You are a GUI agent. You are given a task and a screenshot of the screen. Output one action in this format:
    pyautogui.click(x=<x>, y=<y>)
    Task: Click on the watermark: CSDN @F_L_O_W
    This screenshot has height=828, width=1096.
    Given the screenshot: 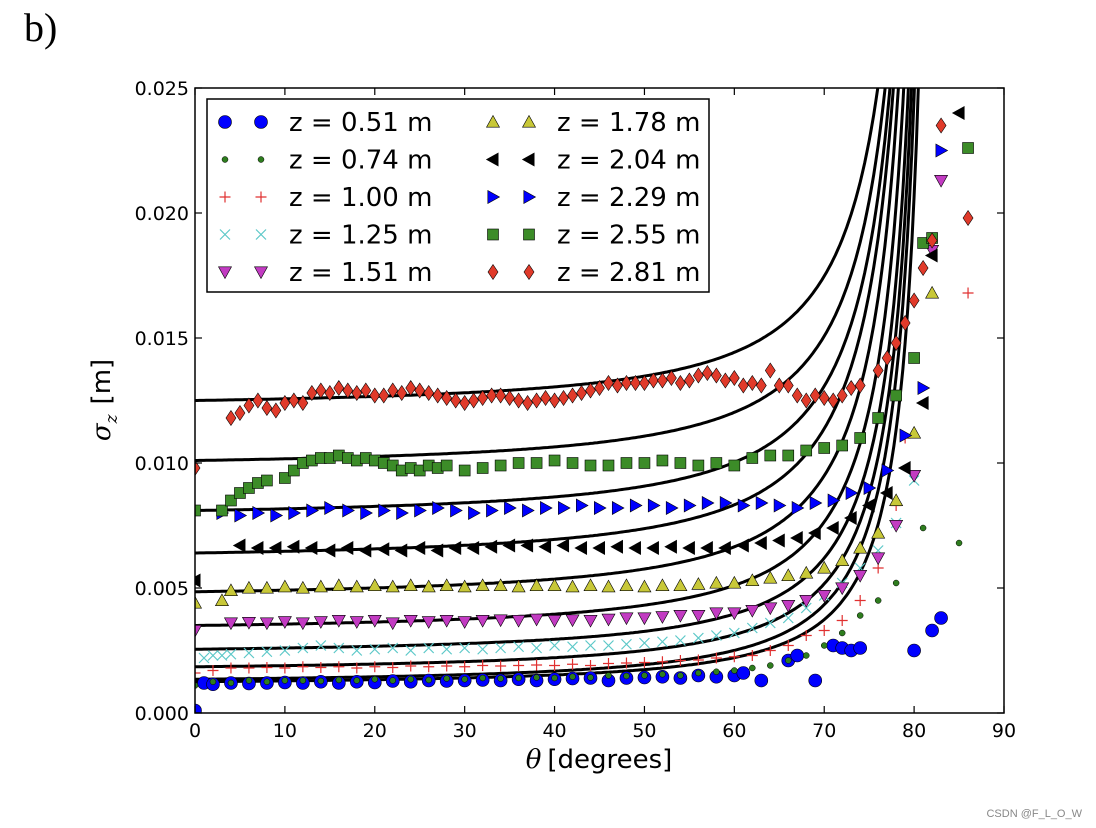 What is the action you would take?
    pyautogui.click(x=1034, y=814)
    